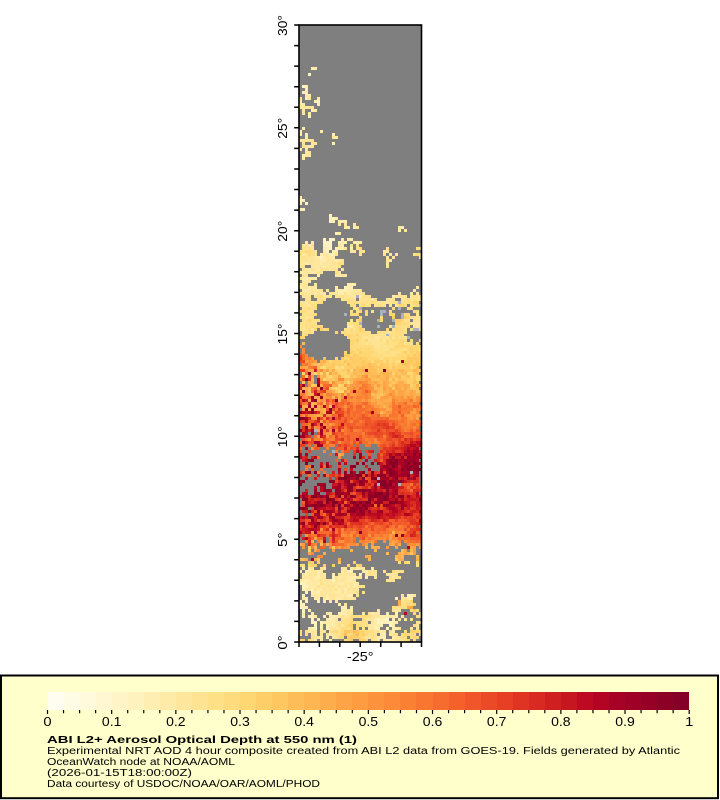  What do you see at coordinates (360, 656) in the screenshot?
I see `svg-text: -25°` at bounding box center [360, 656].